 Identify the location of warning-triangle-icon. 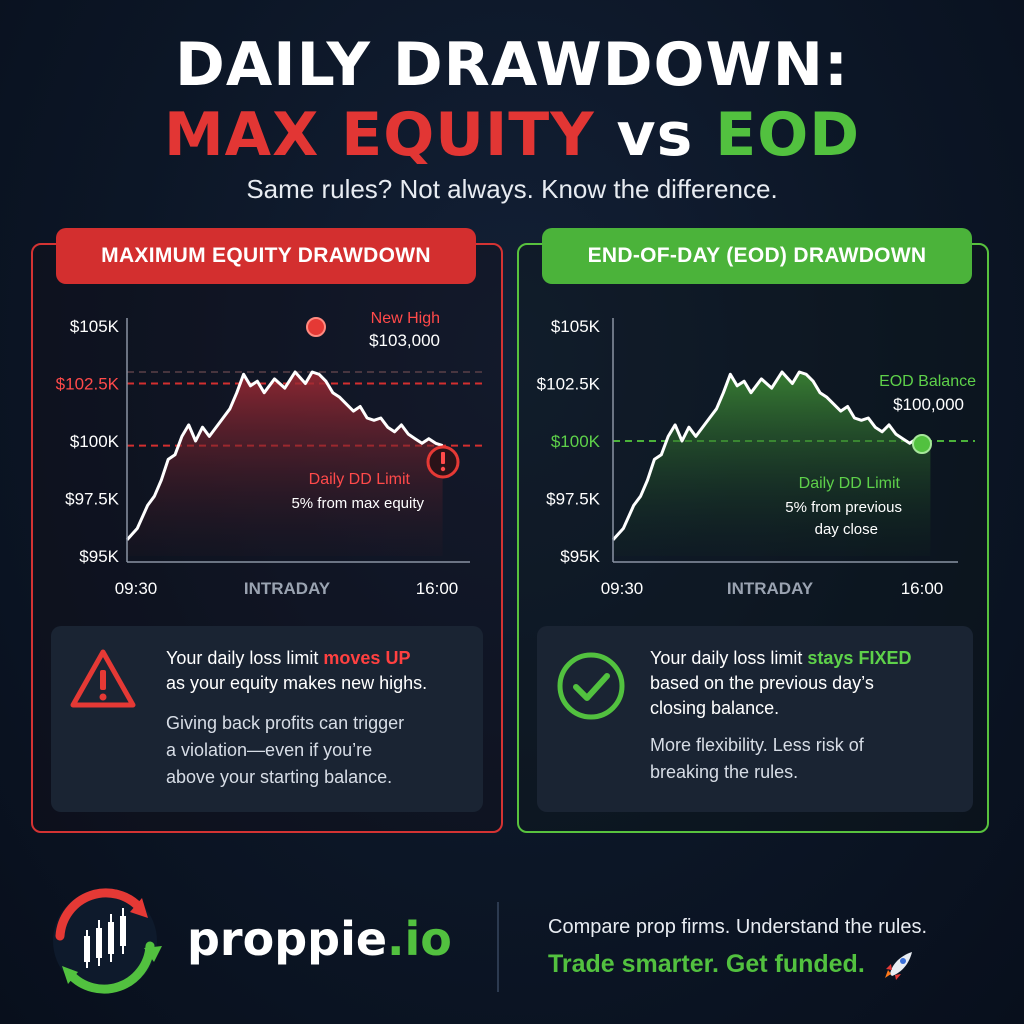
(103, 678).